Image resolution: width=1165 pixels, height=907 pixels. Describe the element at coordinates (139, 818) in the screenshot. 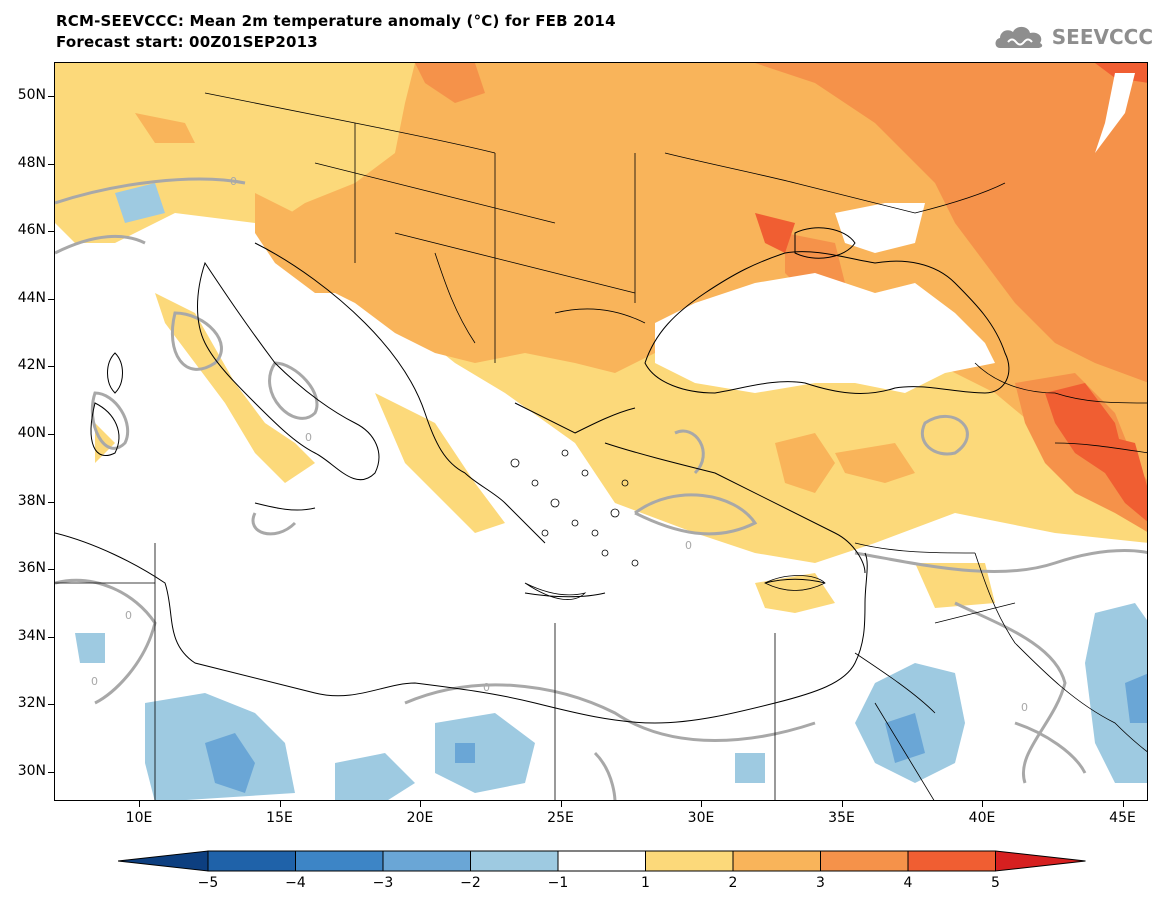

I see `lon-tick-label: 10E` at that location.